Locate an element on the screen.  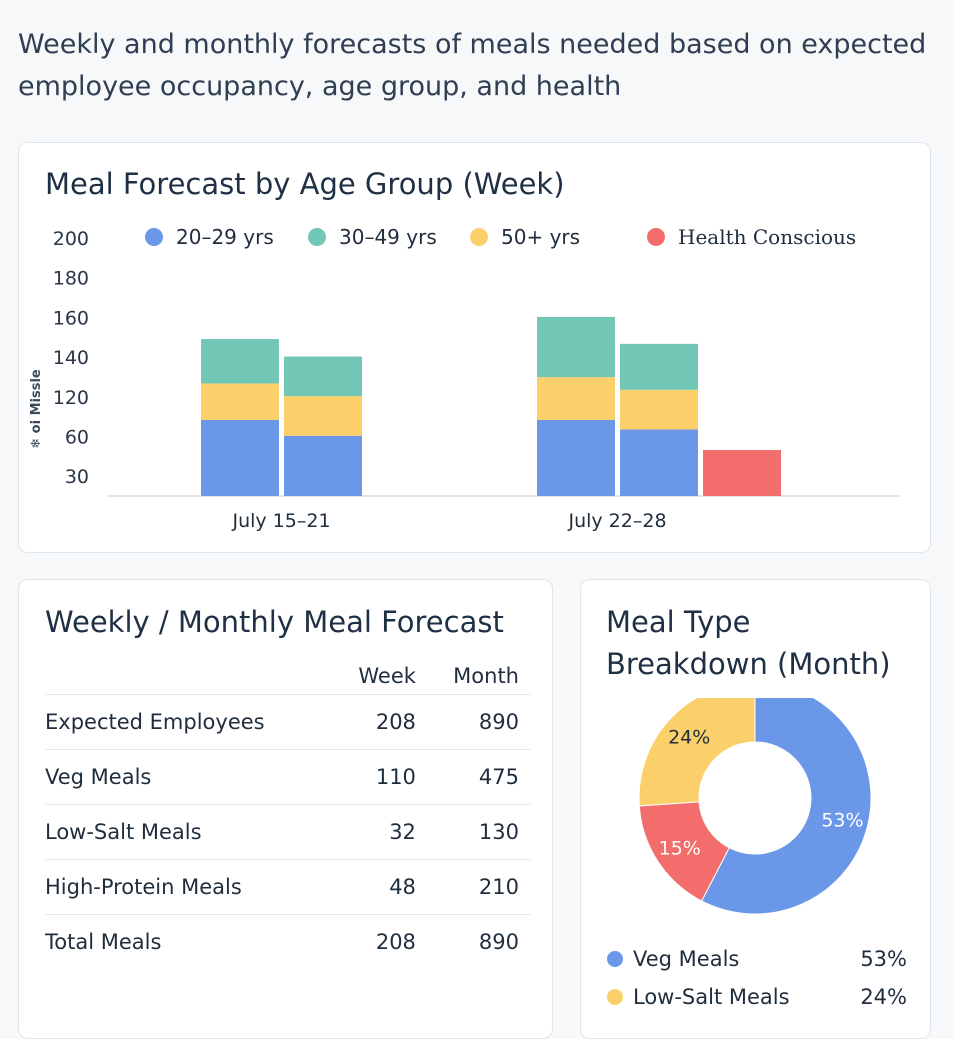
donut-chart: 53% 15% 24% is located at coordinates (755, 806).